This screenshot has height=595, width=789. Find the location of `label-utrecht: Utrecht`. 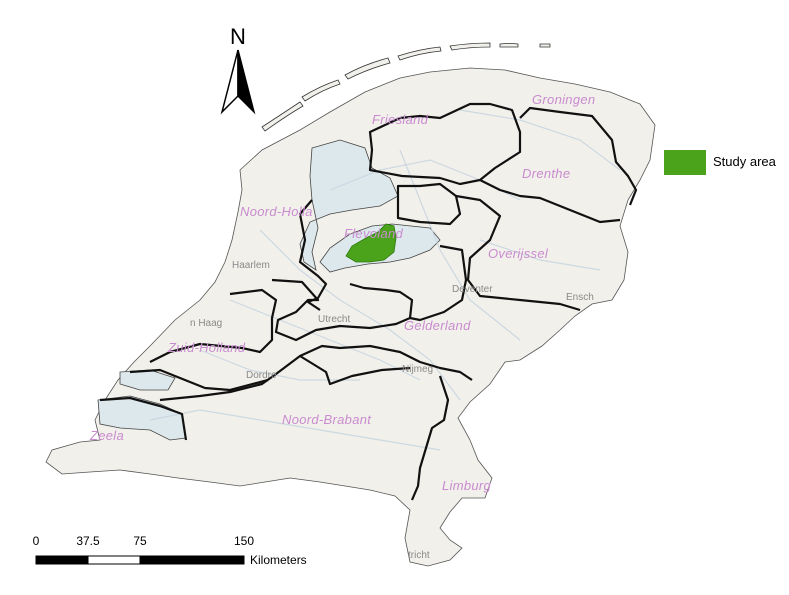

label-utrecht: Utrecht is located at coordinates (334, 319).